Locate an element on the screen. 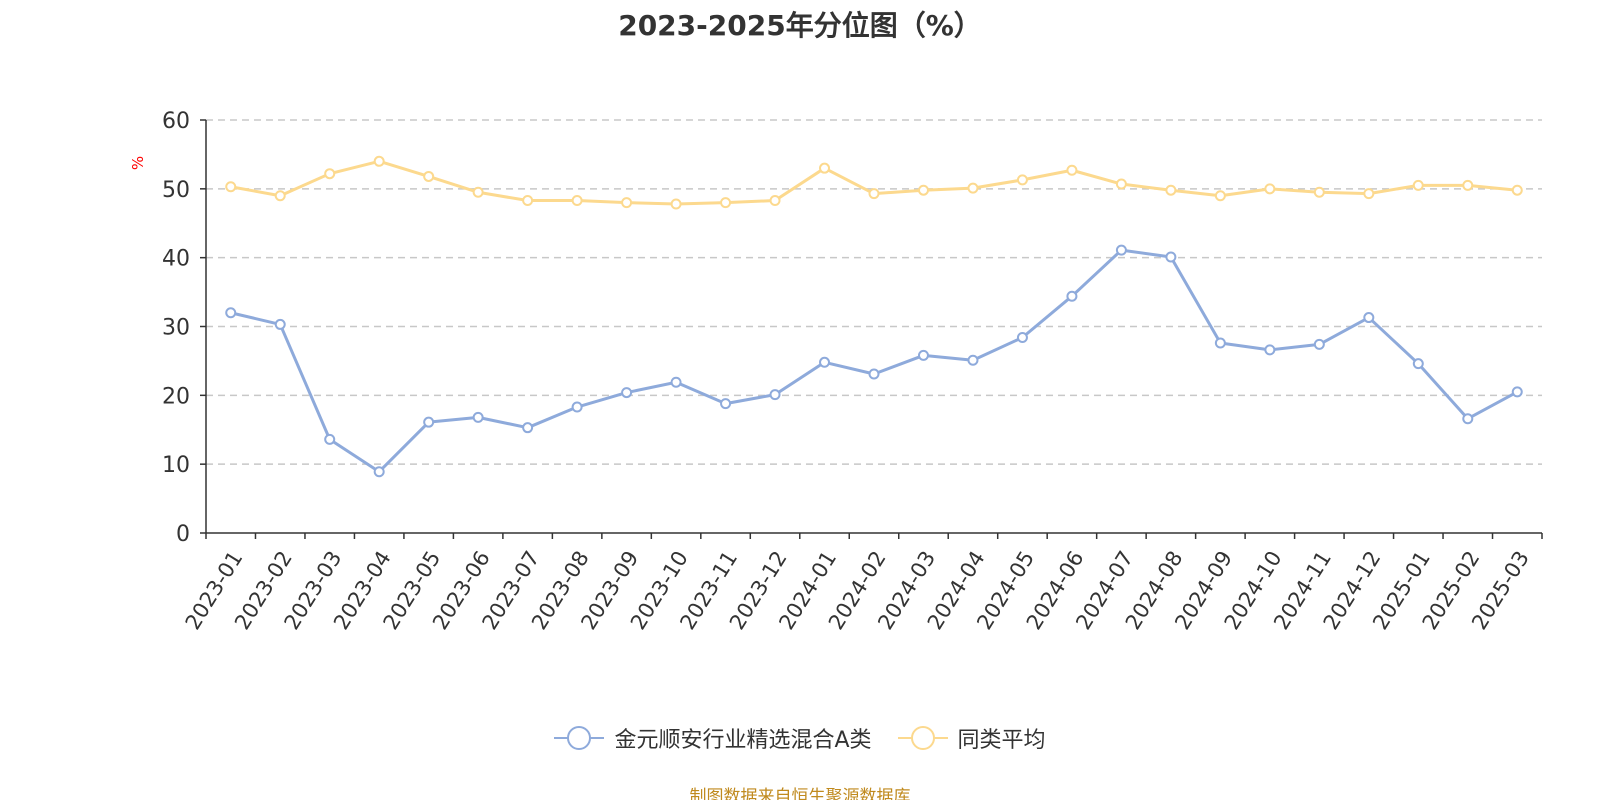 This screenshot has height=800, width=1600. y-axis-unit-label: % is located at coordinates (138, 163).